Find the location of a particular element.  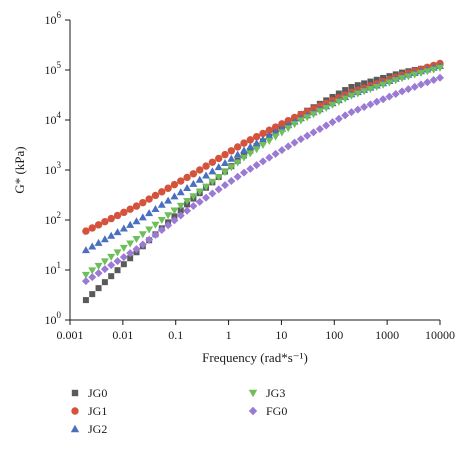

y-tick-label: 10⁴ is located at coordinates (53, 118).